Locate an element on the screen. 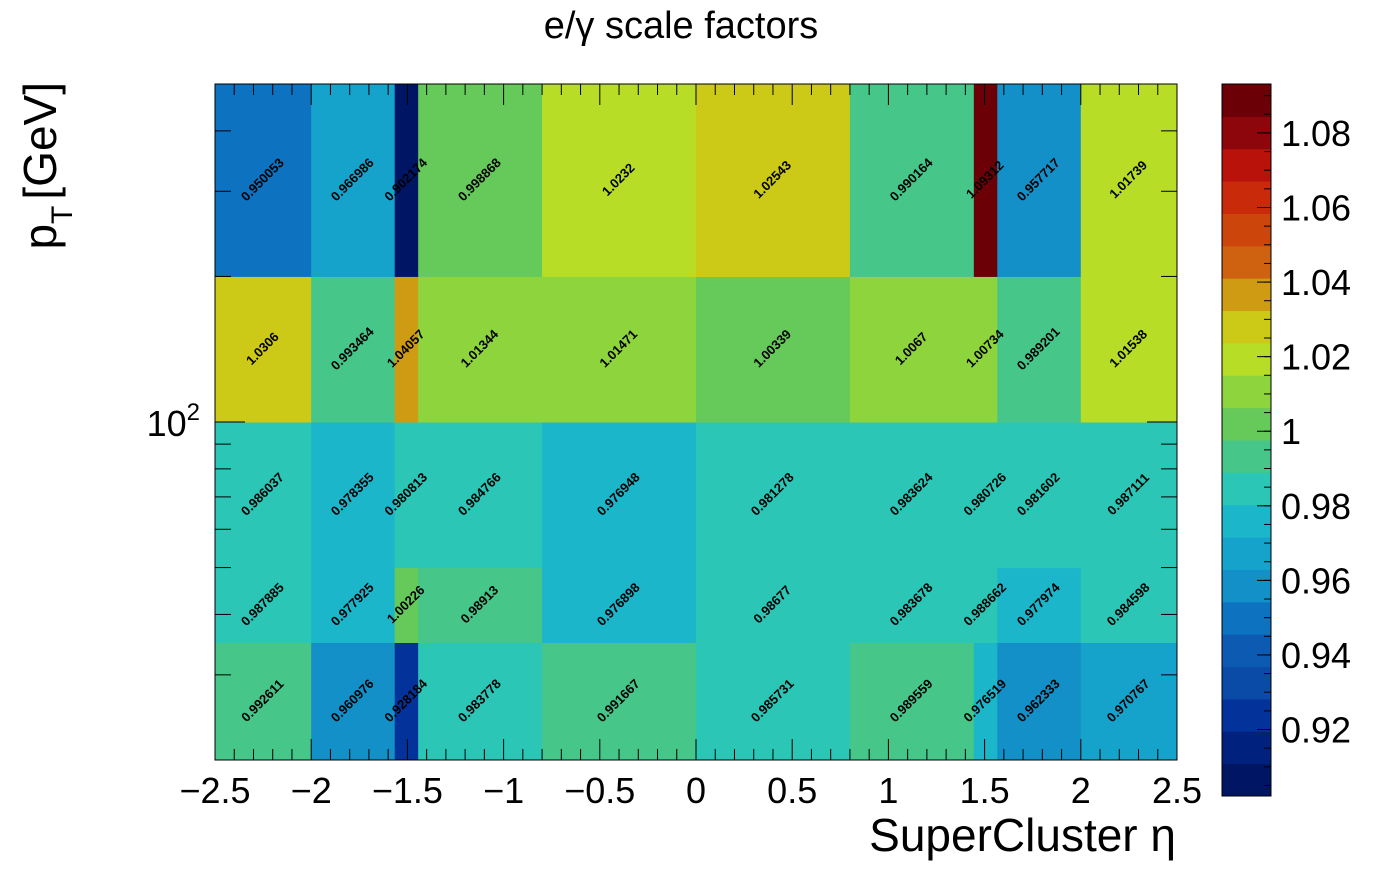 The width and height of the screenshot is (1373, 869). heatmap-cell-r3-c8 is located at coordinates (1039, 349).